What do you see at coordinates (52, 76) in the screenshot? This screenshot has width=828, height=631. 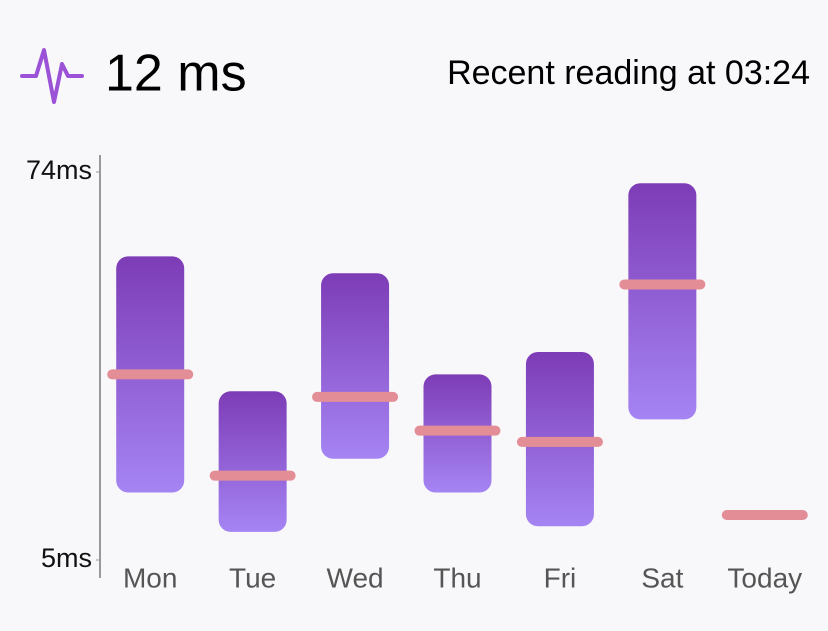 I see `heart-icon` at bounding box center [52, 76].